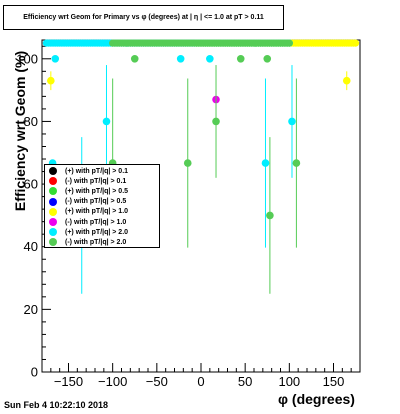 Image resolution: width=400 pixels, height=414 pixels. What do you see at coordinates (96, 222) in the screenshot?
I see `legend-label: (-) with pT/|q| > 1.0` at bounding box center [96, 222].